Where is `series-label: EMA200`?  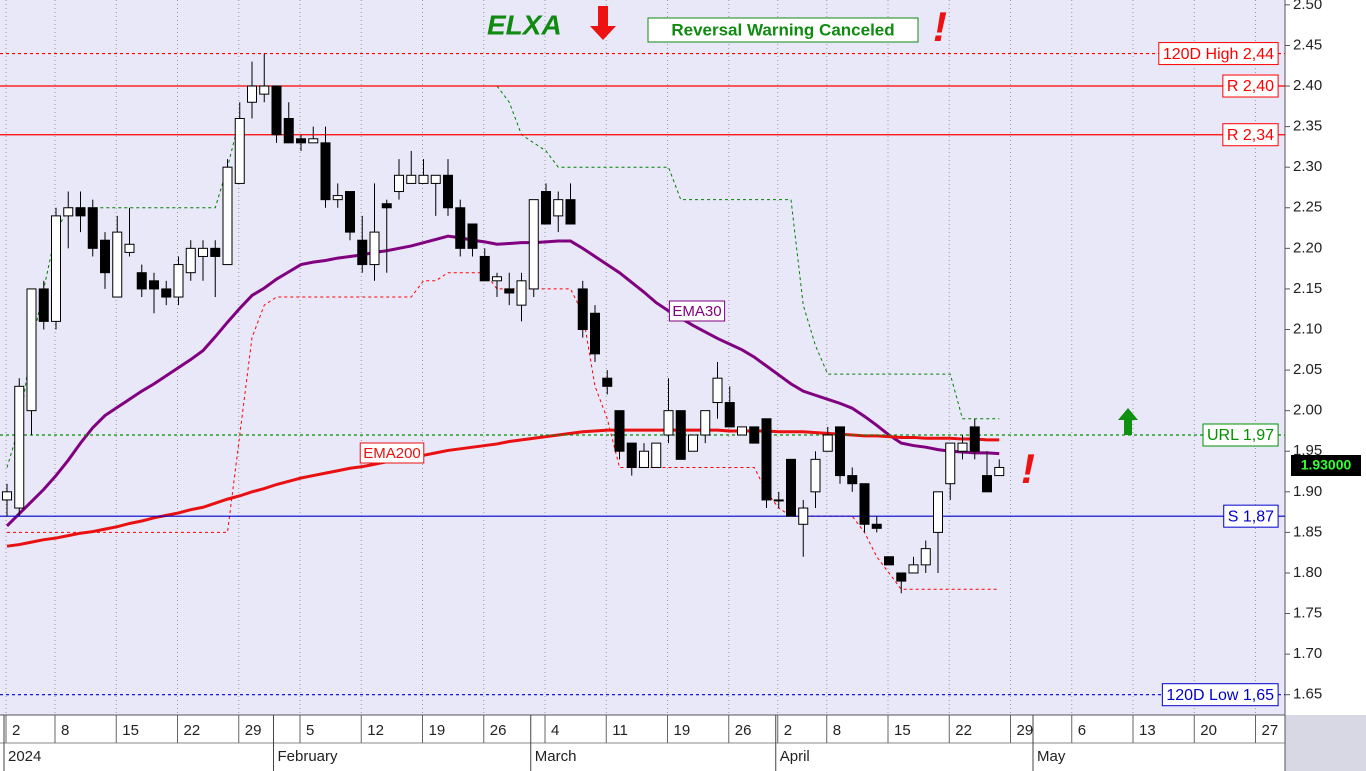 series-label: EMA200 is located at coordinates (392, 453).